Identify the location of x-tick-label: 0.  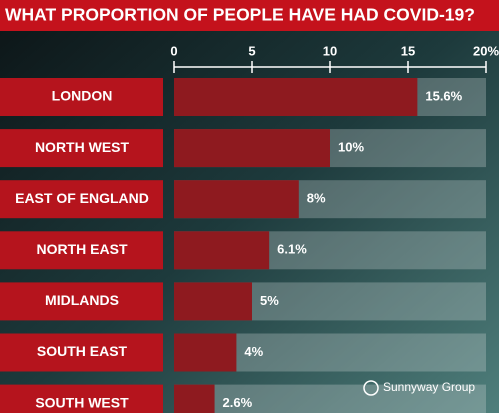
(173, 50).